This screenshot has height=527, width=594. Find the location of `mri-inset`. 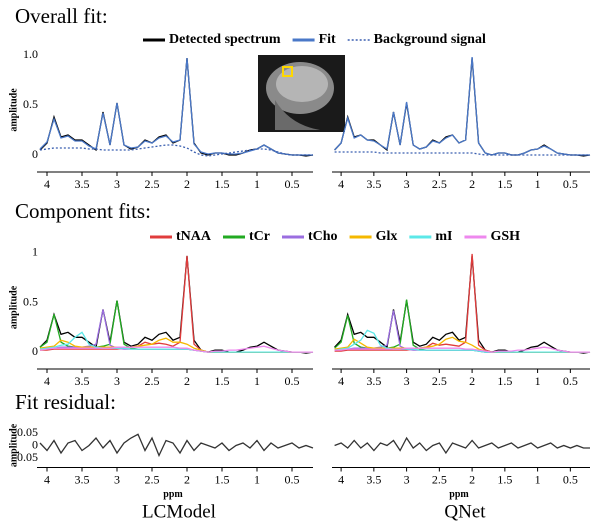

mri-inset is located at coordinates (301, 93).